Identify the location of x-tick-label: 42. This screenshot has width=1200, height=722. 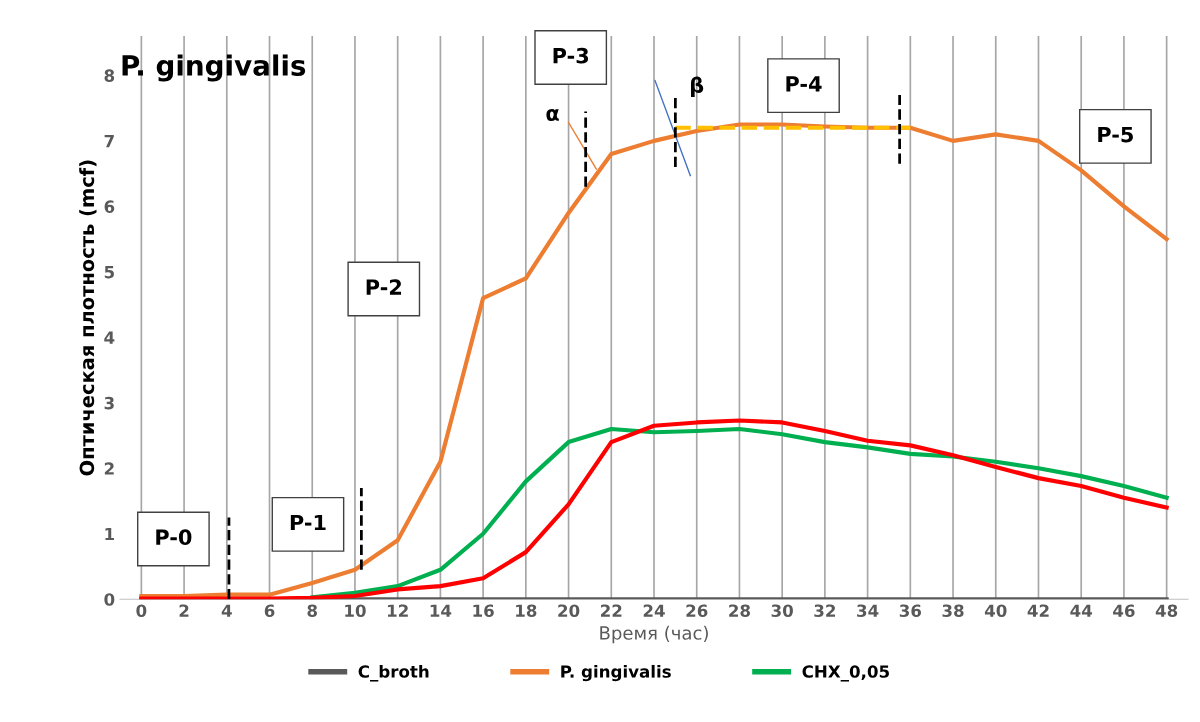
(1038, 610).